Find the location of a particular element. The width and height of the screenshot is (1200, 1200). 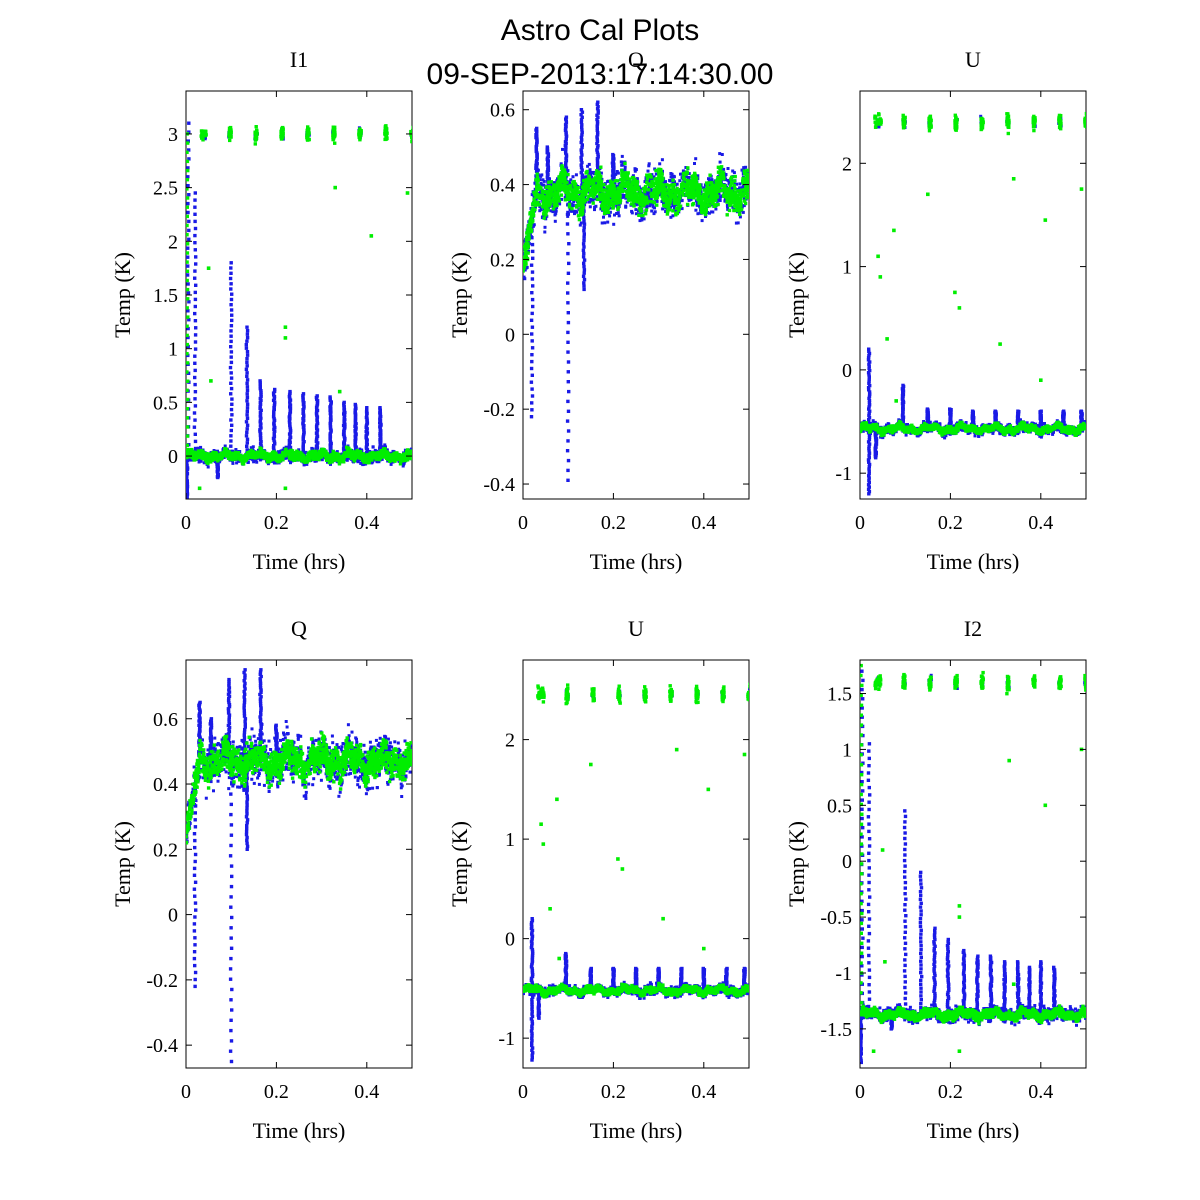

y-tick-label: 1 is located at coordinates (173, 350).